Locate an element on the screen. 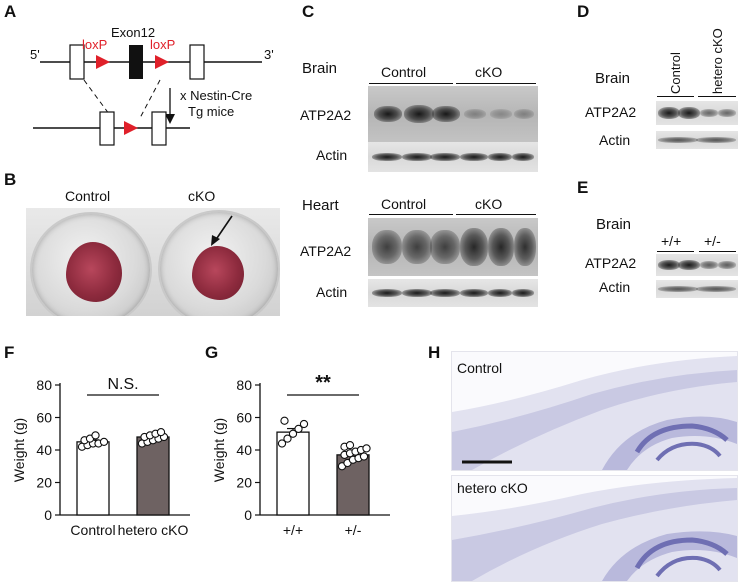  panel-letter-a: A is located at coordinates (10, 11).